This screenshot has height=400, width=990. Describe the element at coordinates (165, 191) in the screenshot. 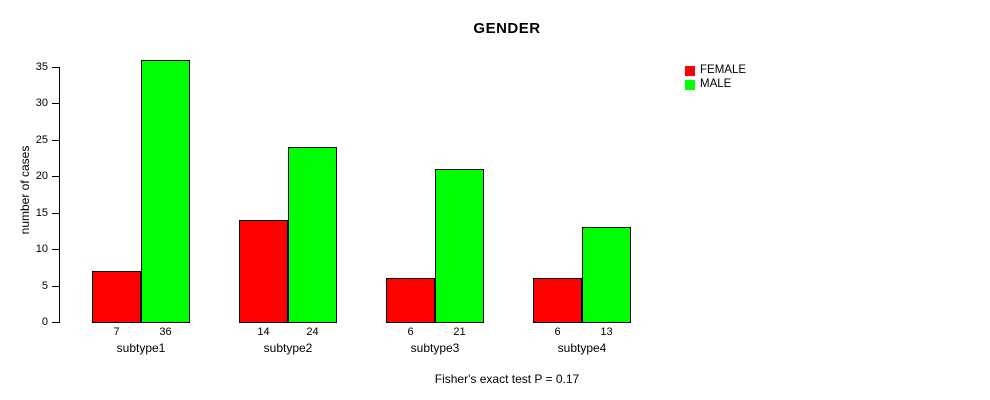

I see `bar-male-subtype1` at that location.